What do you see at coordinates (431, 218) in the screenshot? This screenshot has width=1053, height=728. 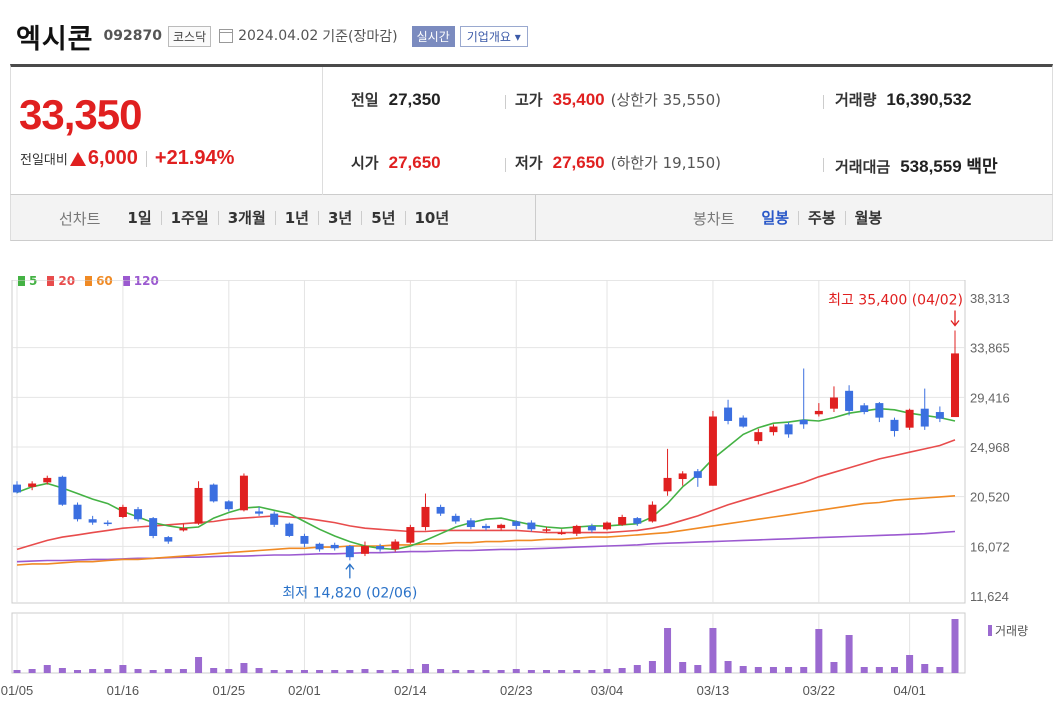 I see `range-10y: 10년` at bounding box center [431, 218].